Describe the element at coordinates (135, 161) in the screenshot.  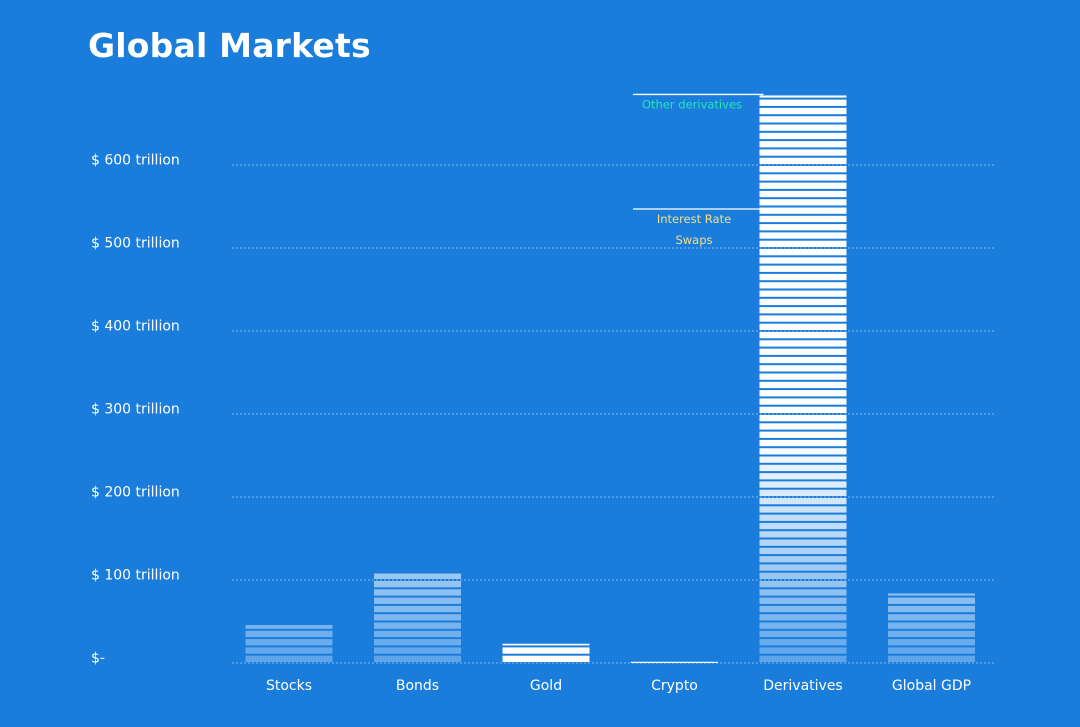
I see `y-tick-label: $ 600 trillion` at that location.